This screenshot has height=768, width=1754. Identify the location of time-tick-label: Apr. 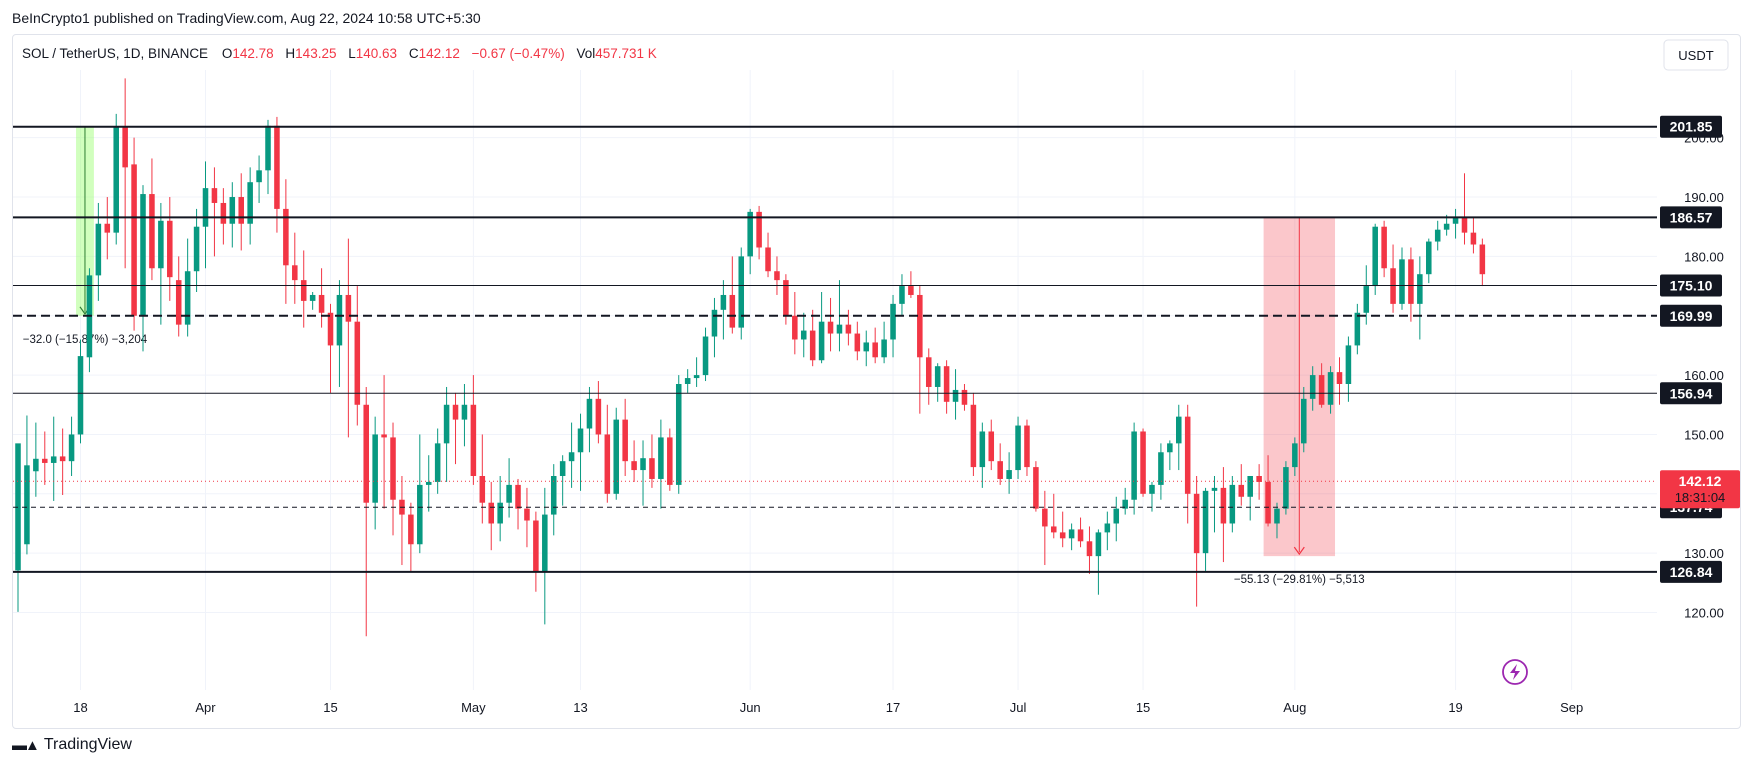
(205, 707).